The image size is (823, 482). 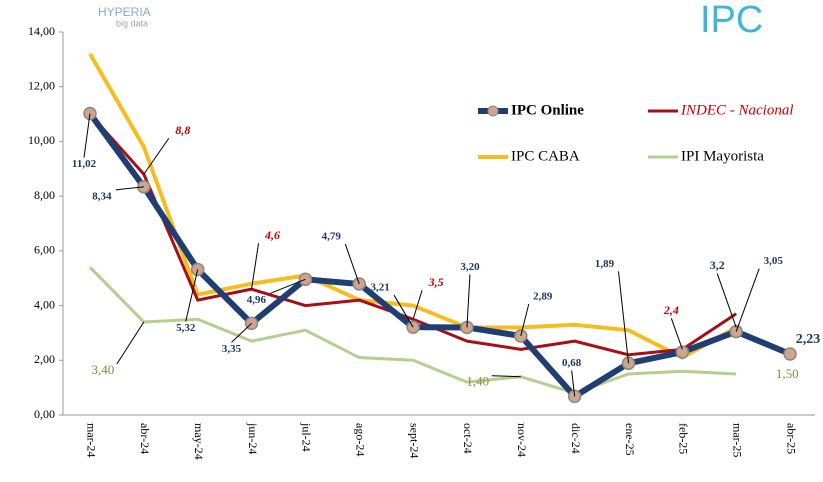 What do you see at coordinates (547, 110) in the screenshot?
I see `legend-label: IPC Online` at bounding box center [547, 110].